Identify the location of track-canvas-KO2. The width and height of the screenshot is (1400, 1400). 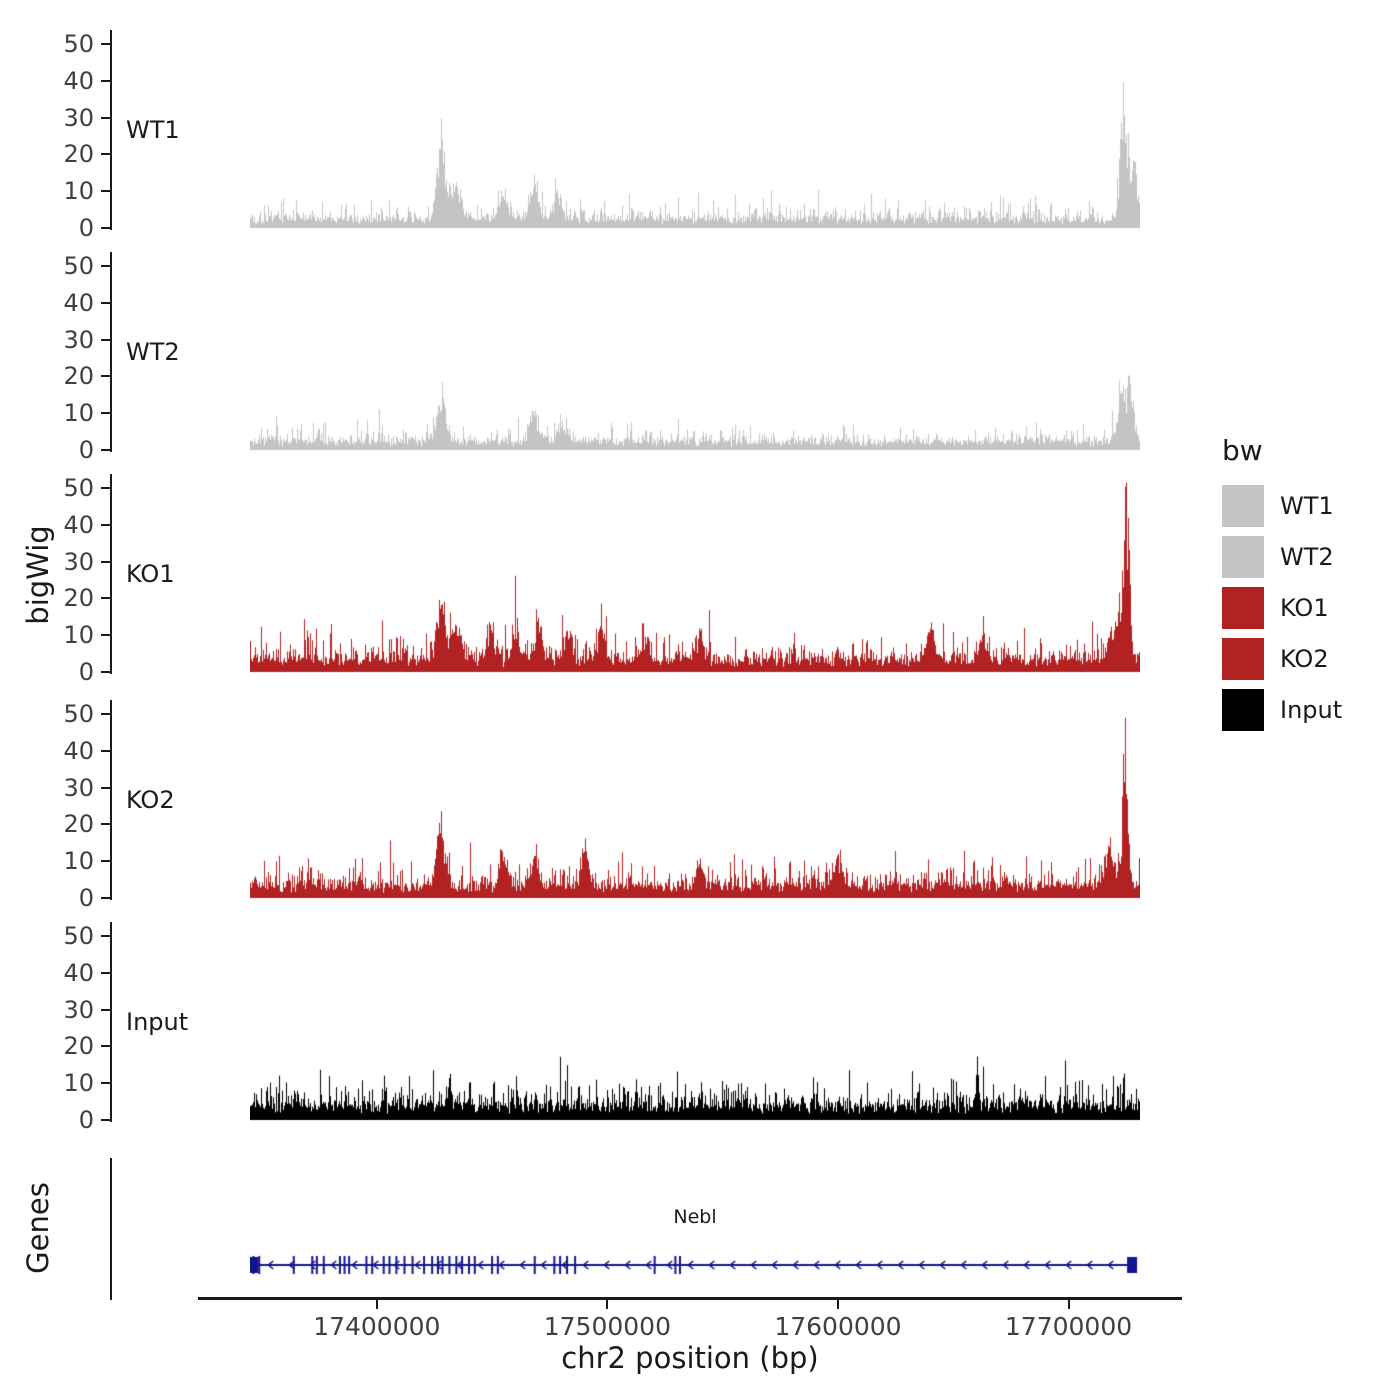
(695, 800).